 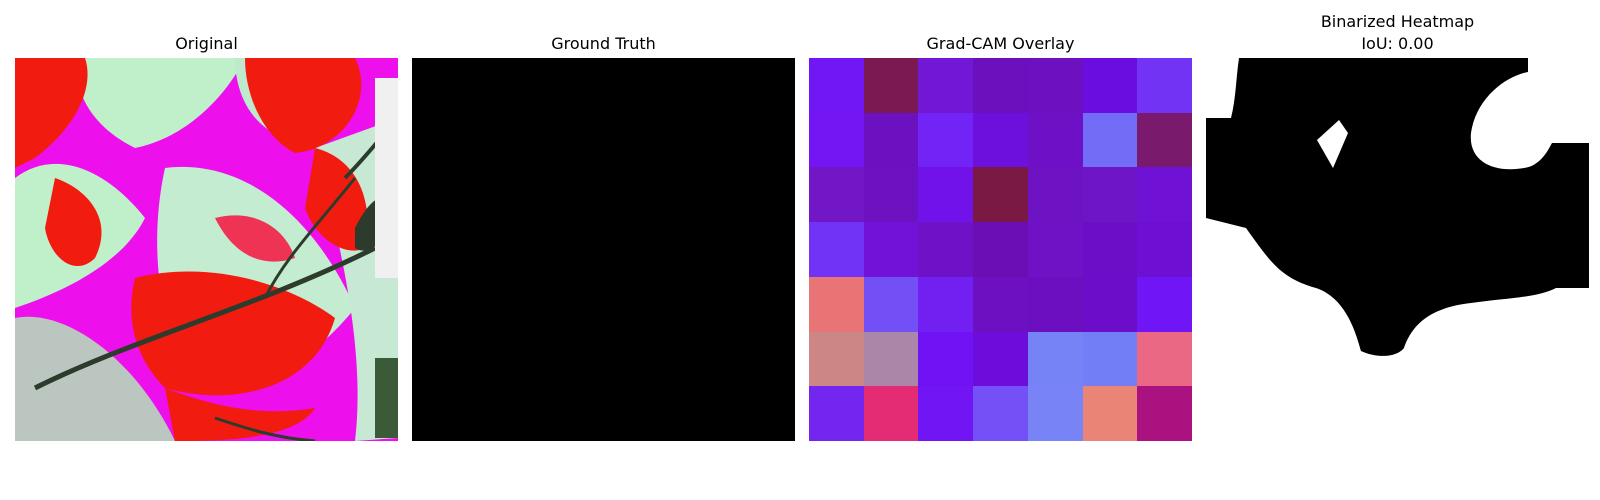 What do you see at coordinates (1397, 33) in the screenshot?
I see `binarized-title: Binarized Heatmap IoU: 0.00` at bounding box center [1397, 33].